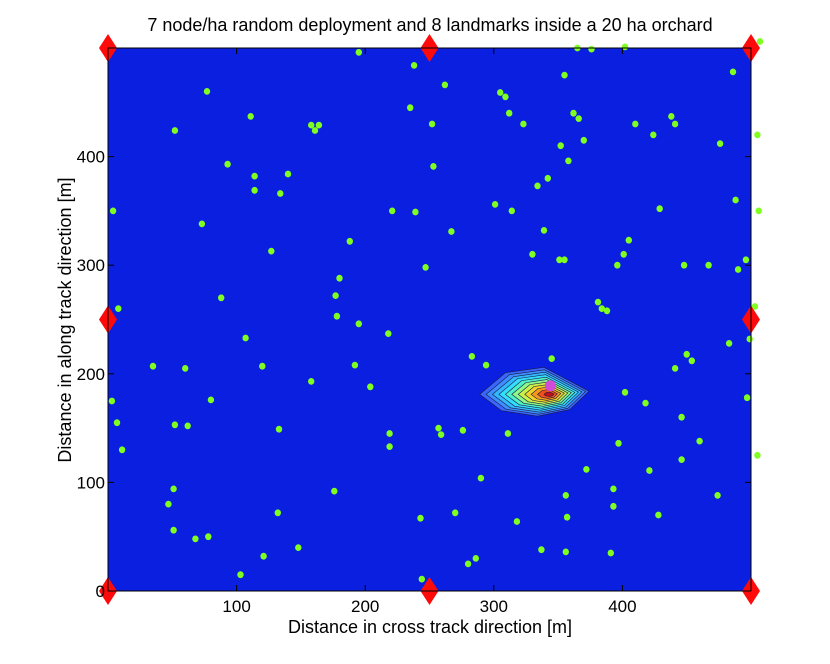  What do you see at coordinates (91, 482) in the screenshot?
I see `y-tick-label: 100` at bounding box center [91, 482].